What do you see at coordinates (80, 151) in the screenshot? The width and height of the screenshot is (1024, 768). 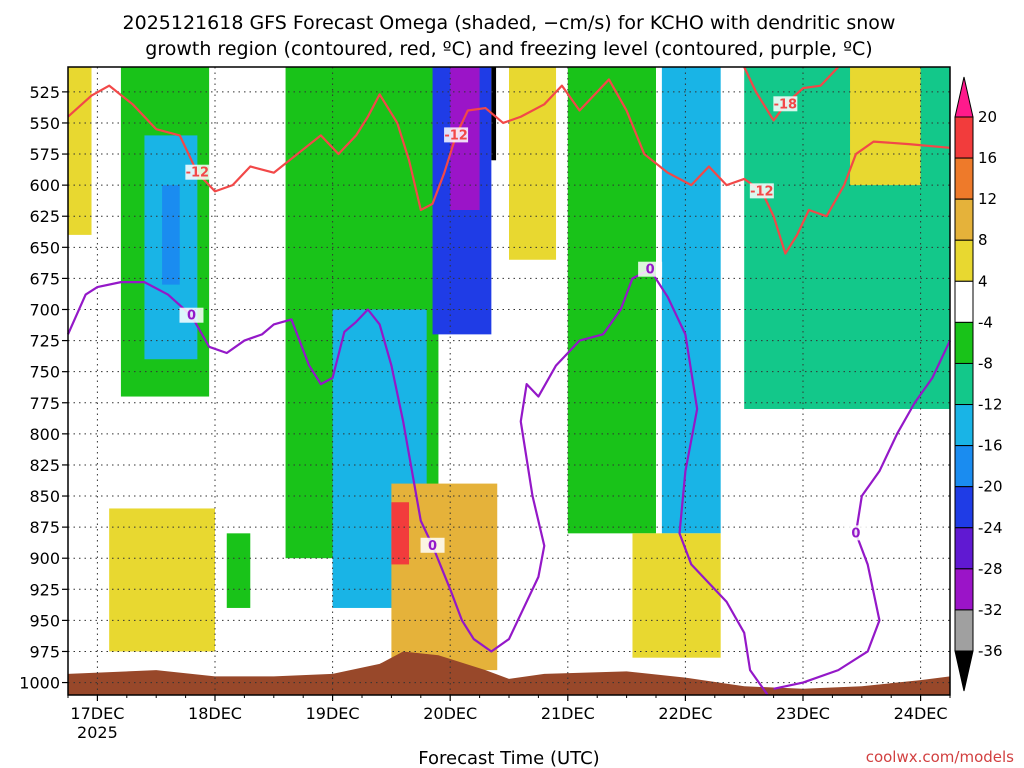 I see `shade-yellow-early` at bounding box center [80, 151].